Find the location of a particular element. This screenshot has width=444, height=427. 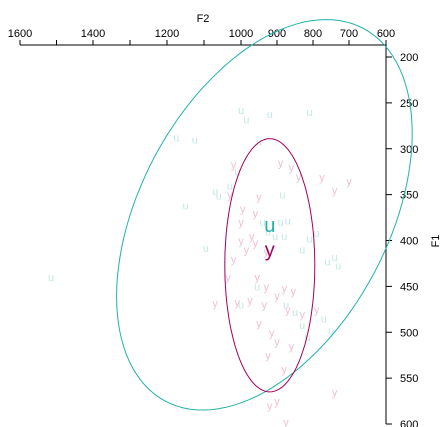

y-tick-label: 550 is located at coordinates (409, 379).